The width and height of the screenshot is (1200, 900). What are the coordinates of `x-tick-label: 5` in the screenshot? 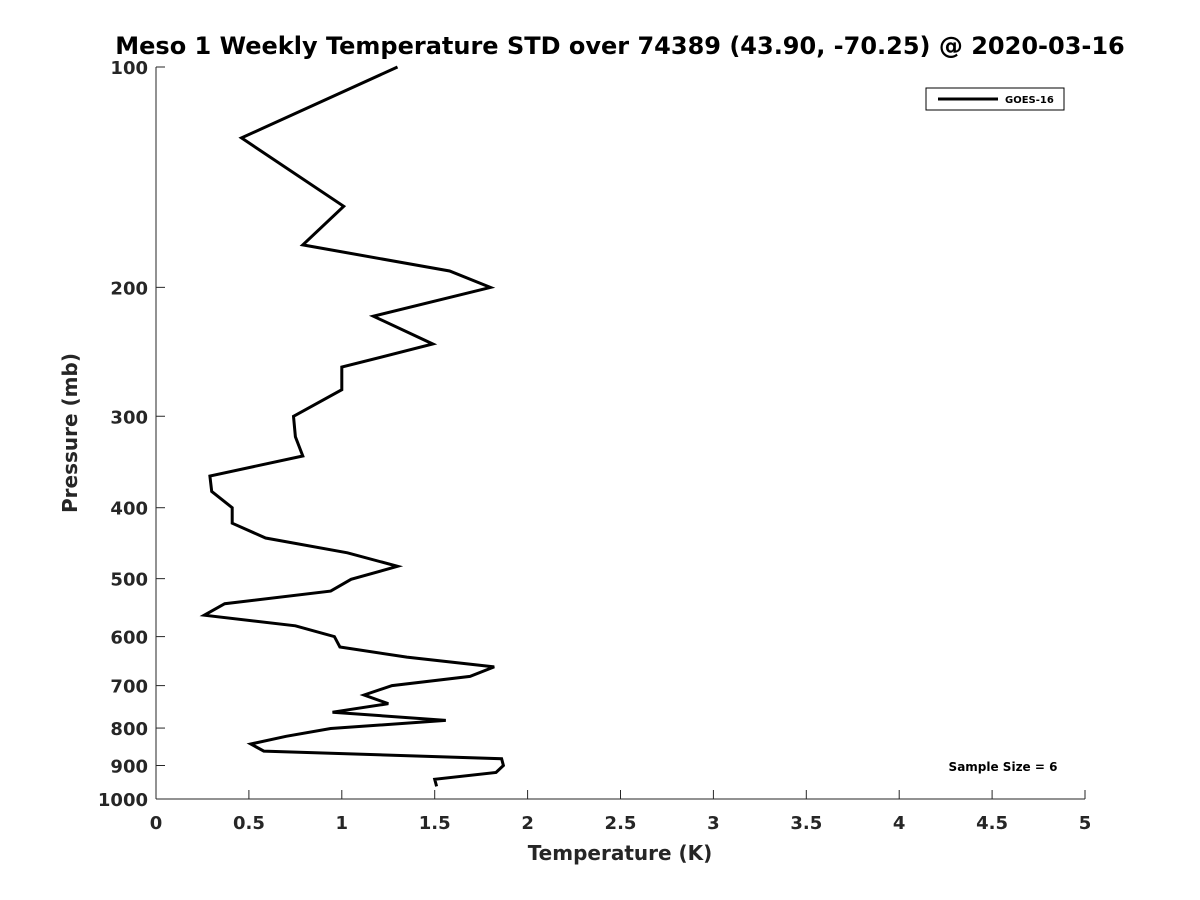 It's located at (1085, 823).